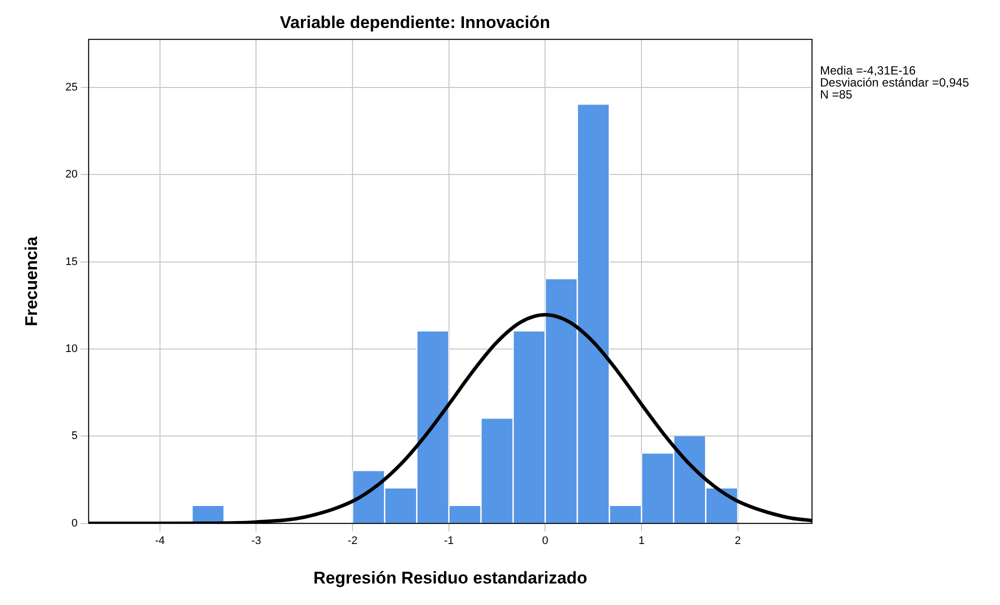  What do you see at coordinates (450, 578) in the screenshot?
I see `x-axis-title: Regresión Residuo estandarizado` at bounding box center [450, 578].